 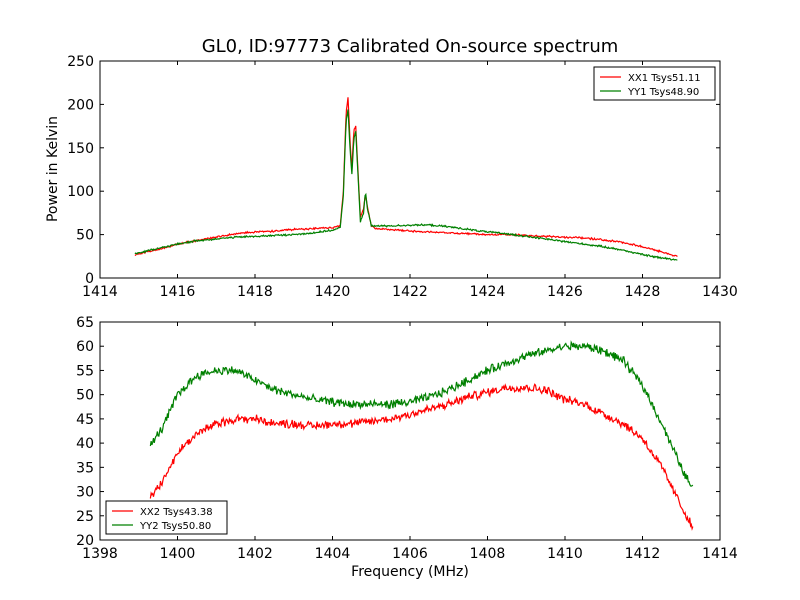 I want to click on top-plot-legend-label-2: YY1 Tsys48.90, so click(x=663, y=92).